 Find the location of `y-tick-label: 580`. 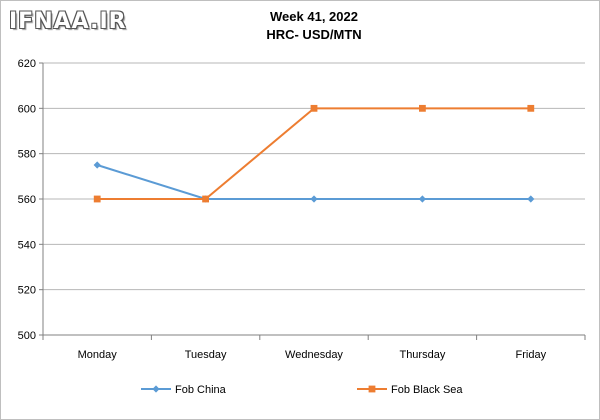

y-tick-label: 580 is located at coordinates (27, 155).